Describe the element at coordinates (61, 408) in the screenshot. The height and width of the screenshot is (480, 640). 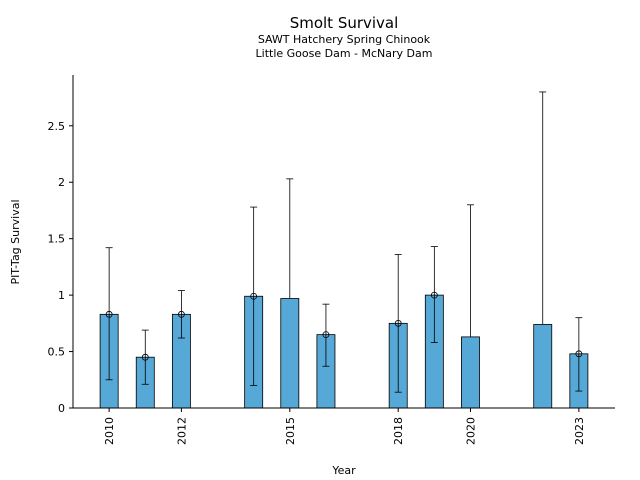
I see `y-tick-label: 0` at that location.